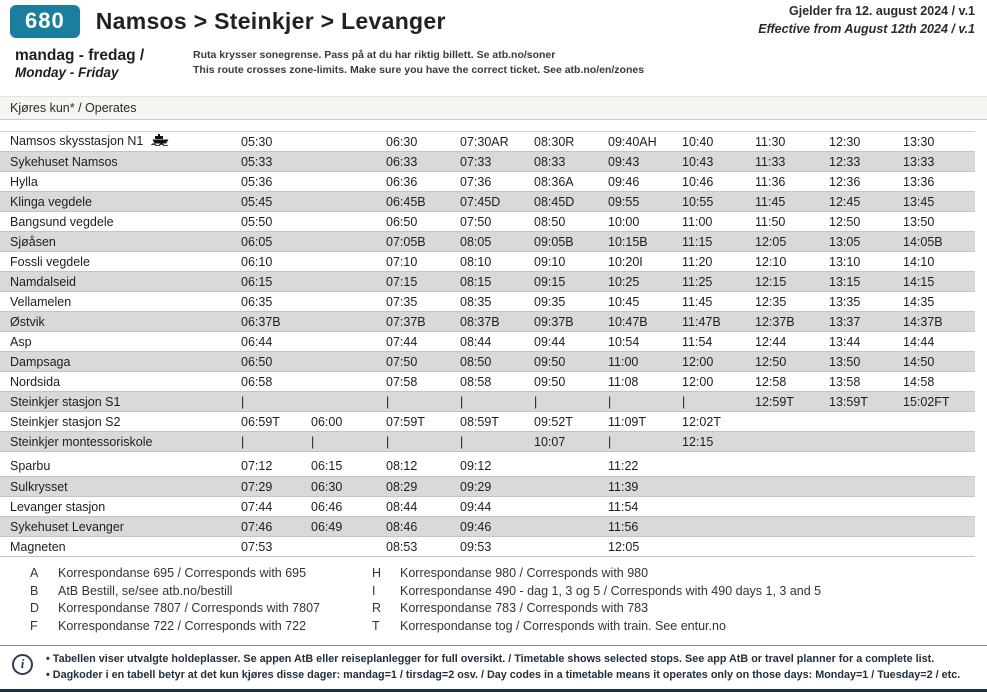 The width and height of the screenshot is (987, 692). I want to click on time-cell: 08:10, so click(489, 261).